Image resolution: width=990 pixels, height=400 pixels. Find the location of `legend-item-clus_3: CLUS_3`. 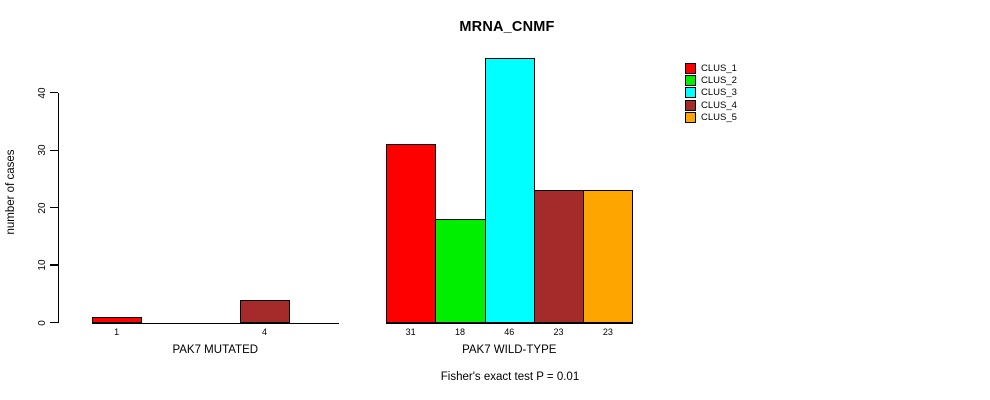

legend-item-clus_3: CLUS_3 is located at coordinates (711, 93).